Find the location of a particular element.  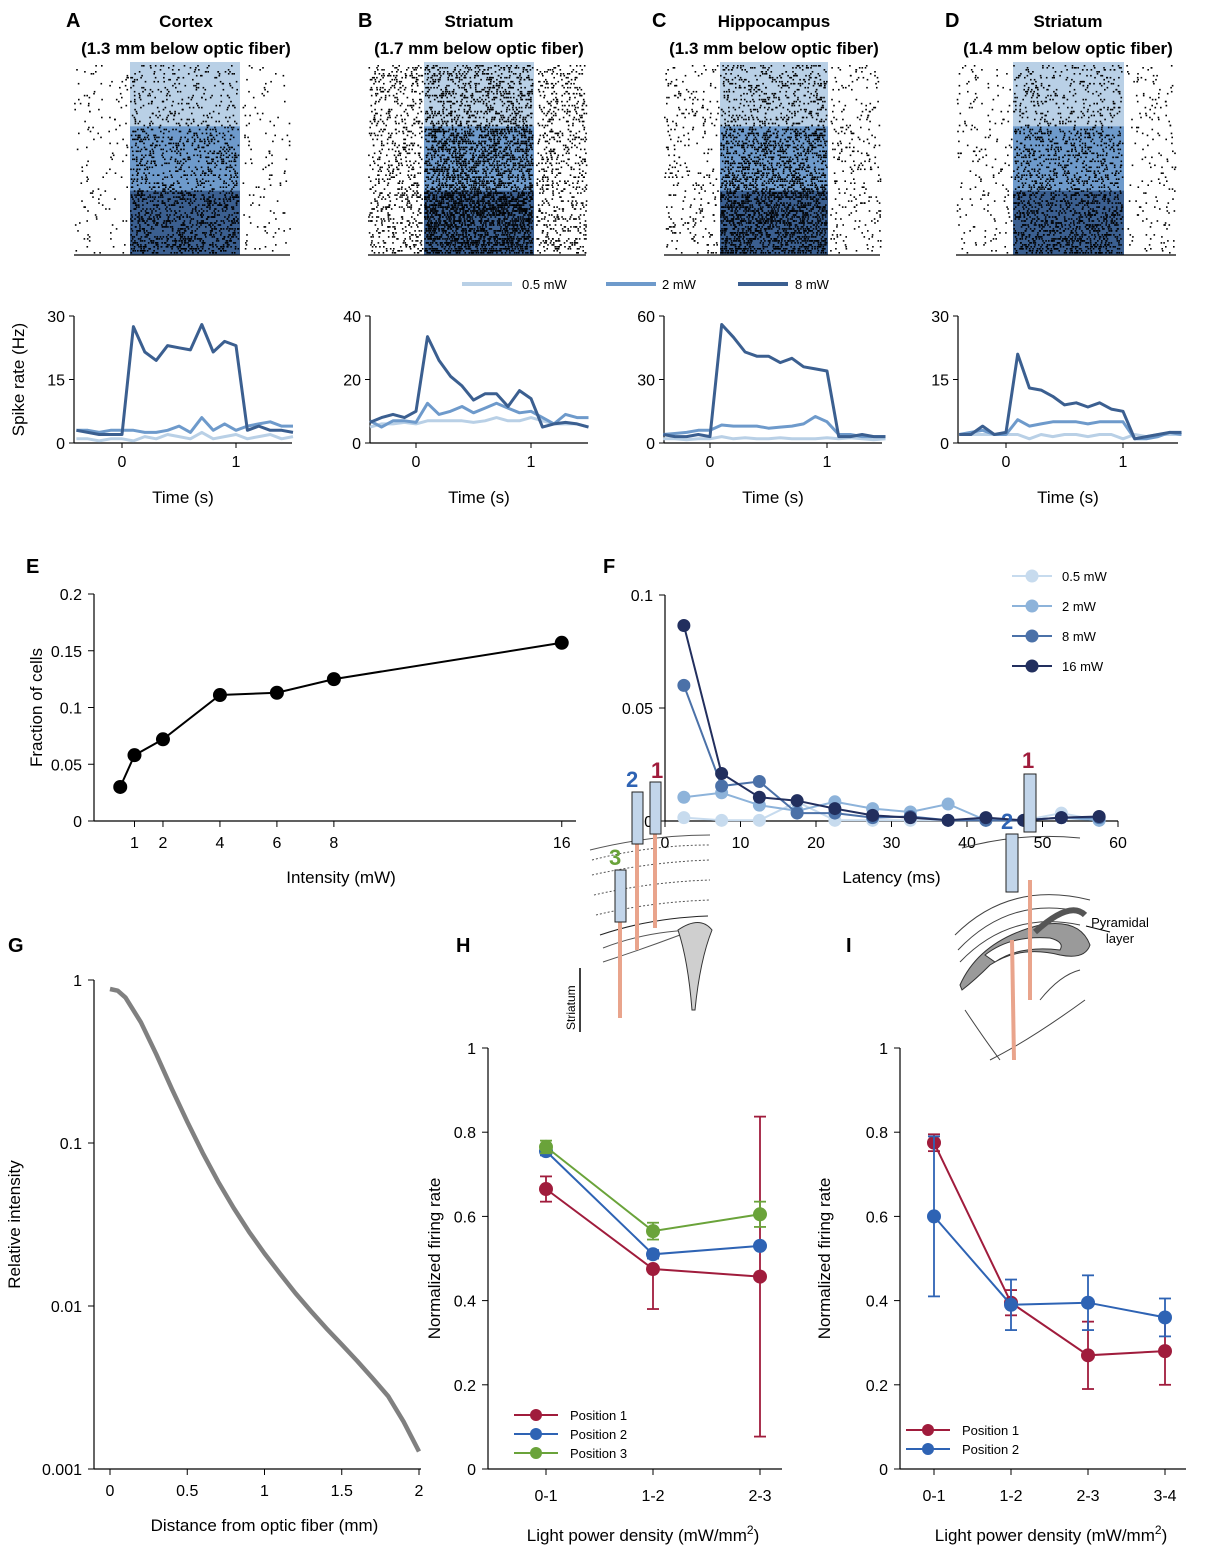

panel-a-title: Cortex is located at coordinates (186, 21).